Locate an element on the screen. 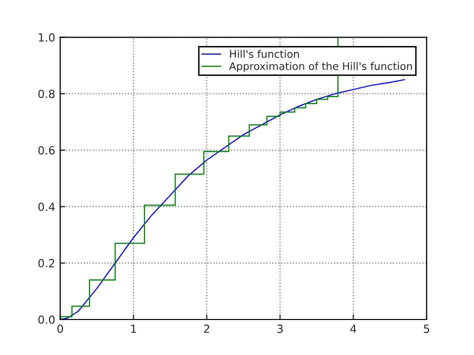  x-tick-label: 1 is located at coordinates (133, 328).